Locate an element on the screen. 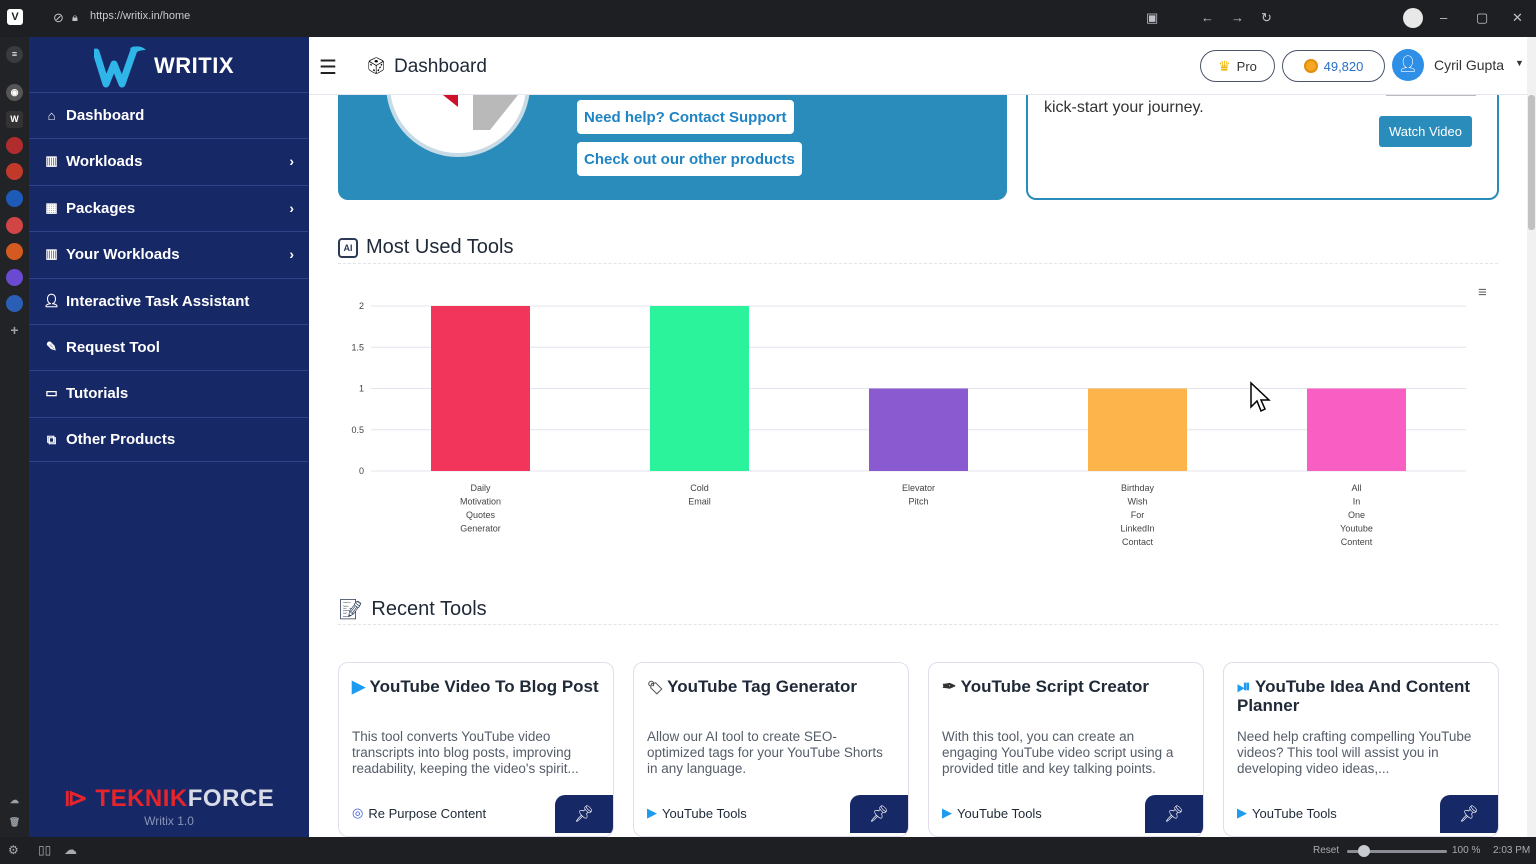 The image size is (1536, 864). play-square-icon: ▶︎ is located at coordinates (652, 812).